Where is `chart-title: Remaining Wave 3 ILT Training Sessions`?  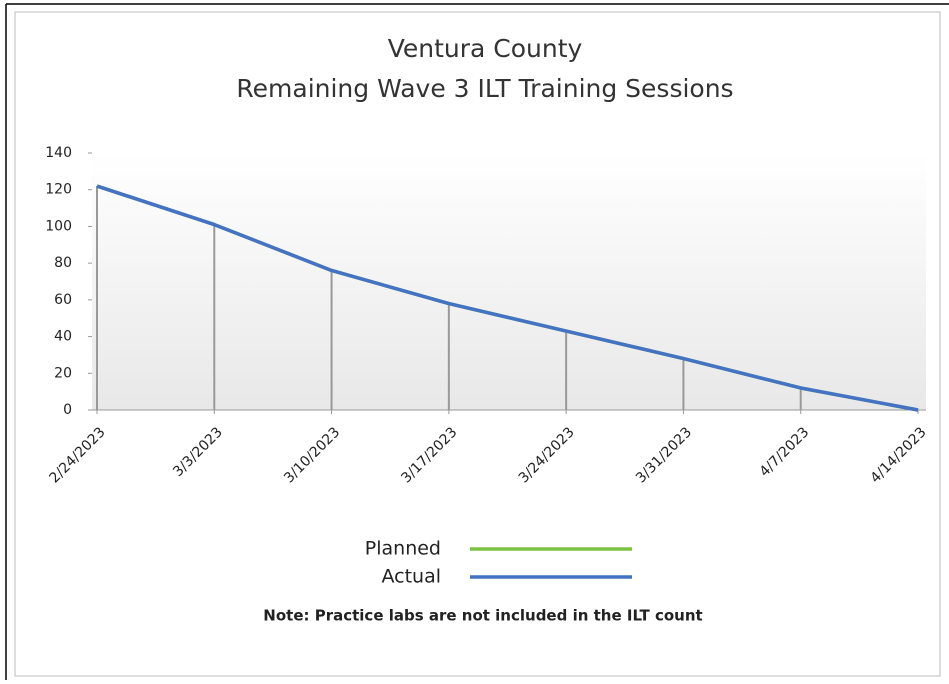 chart-title: Remaining Wave 3 ILT Training Sessions is located at coordinates (484, 88).